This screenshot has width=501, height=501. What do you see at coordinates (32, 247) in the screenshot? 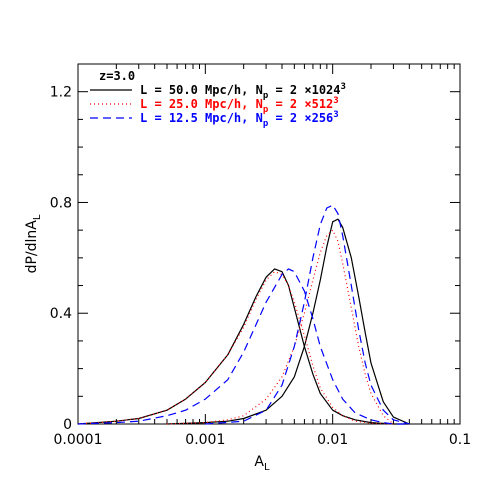
I see `y-axis-title-main: dP/dlnA` at bounding box center [32, 247].